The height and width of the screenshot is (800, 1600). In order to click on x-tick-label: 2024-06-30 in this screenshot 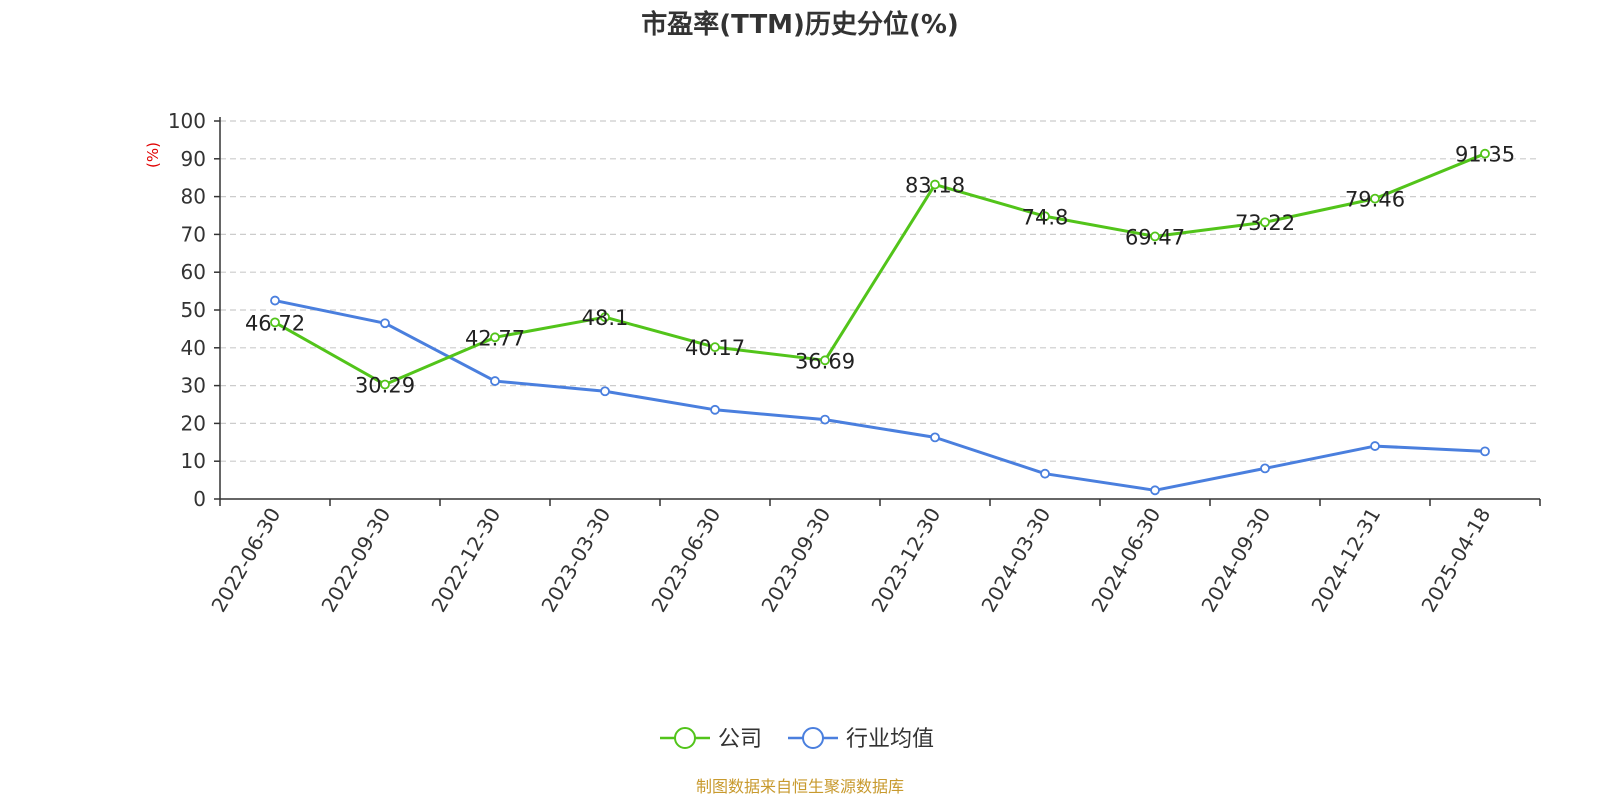, I will do `click(1125, 560)`.